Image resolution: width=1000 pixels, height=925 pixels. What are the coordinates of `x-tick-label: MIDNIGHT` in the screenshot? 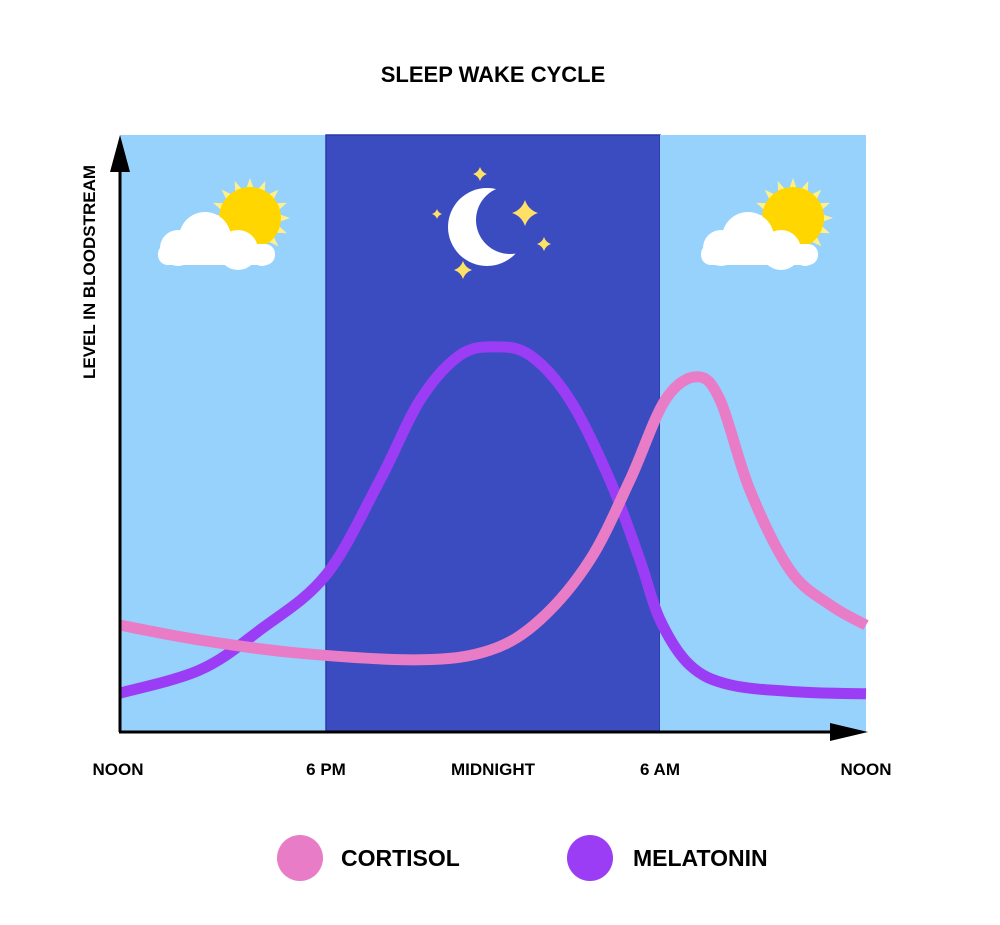 It's located at (493, 769).